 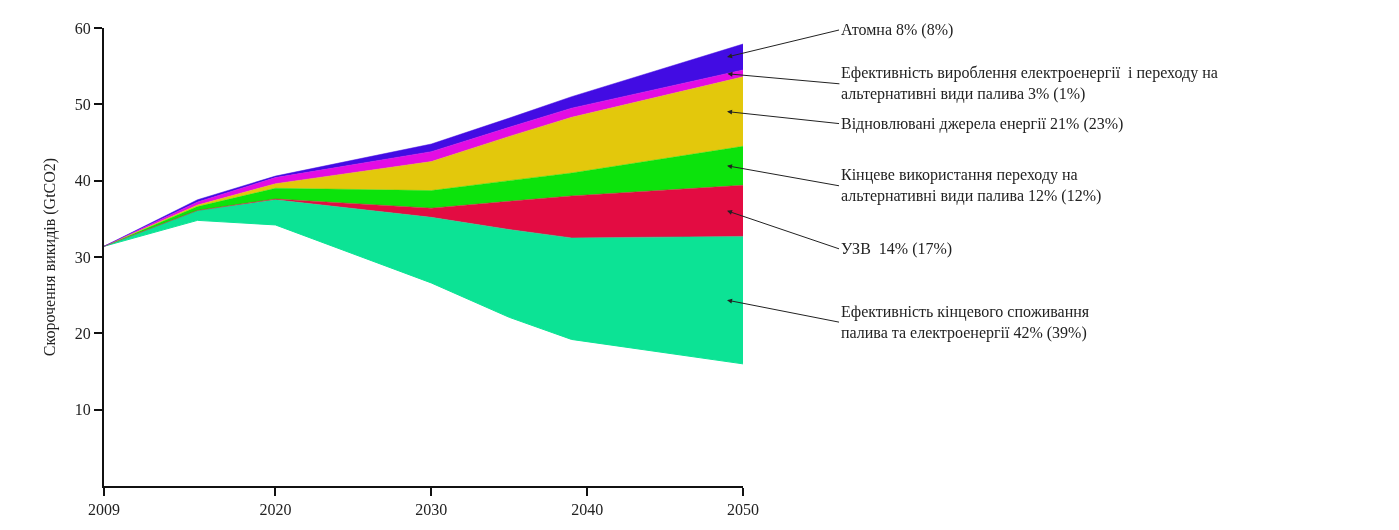 What do you see at coordinates (431, 510) in the screenshot?
I see `x-tick-label: 2030` at bounding box center [431, 510].